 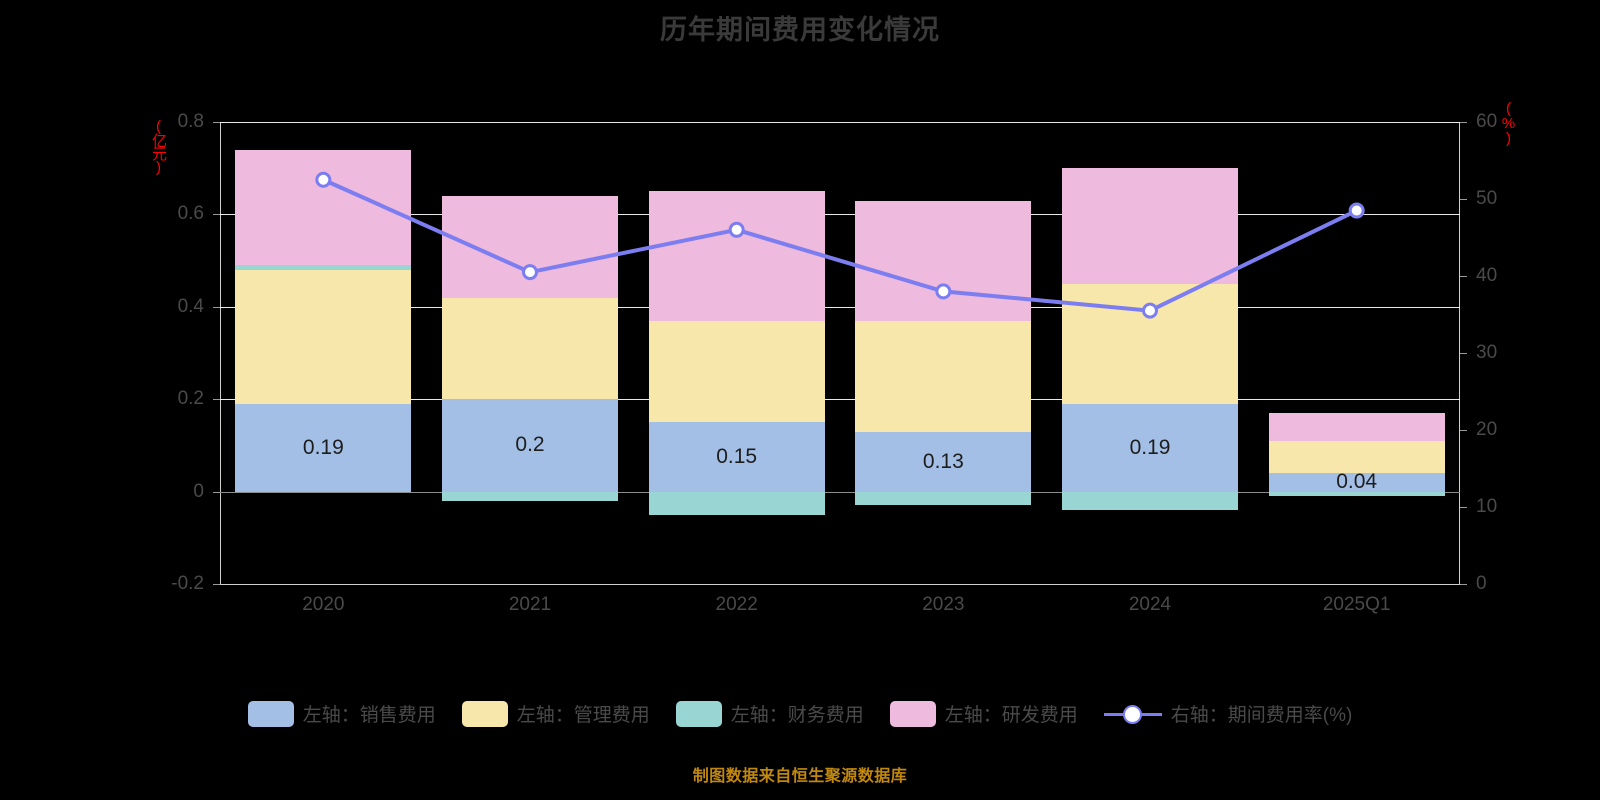 I want to click on legend-label: 左轴：研发费用, so click(x=1011, y=715).